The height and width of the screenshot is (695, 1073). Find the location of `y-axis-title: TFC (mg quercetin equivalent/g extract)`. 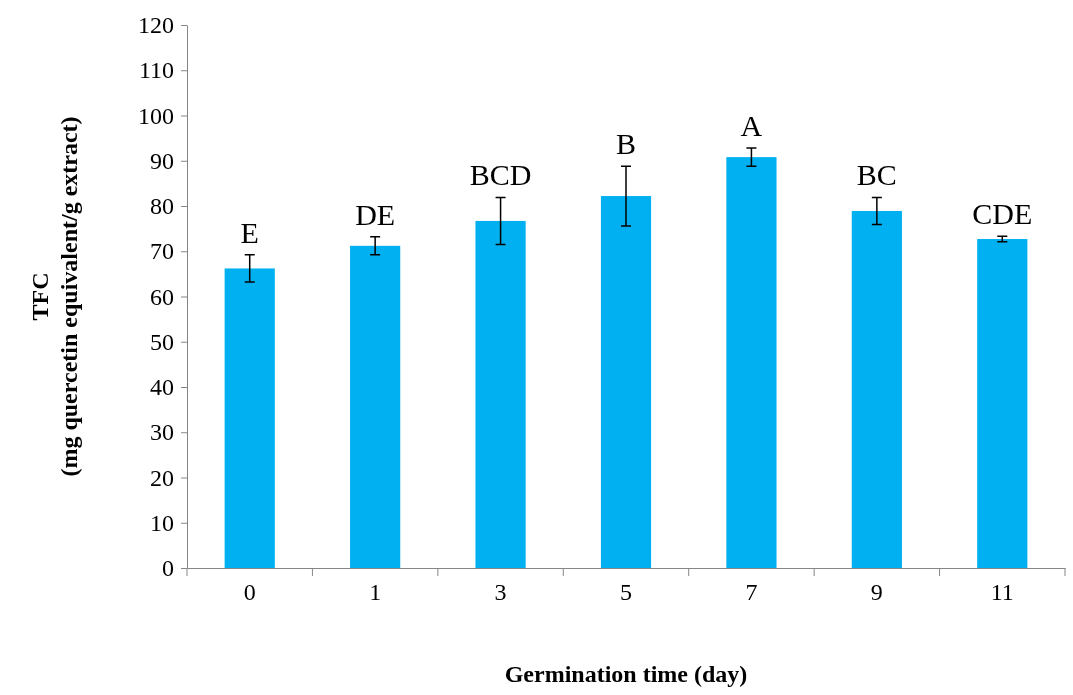

y-axis-title: TFC (mg quercetin equivalent/g extract) is located at coordinates (54, 296).